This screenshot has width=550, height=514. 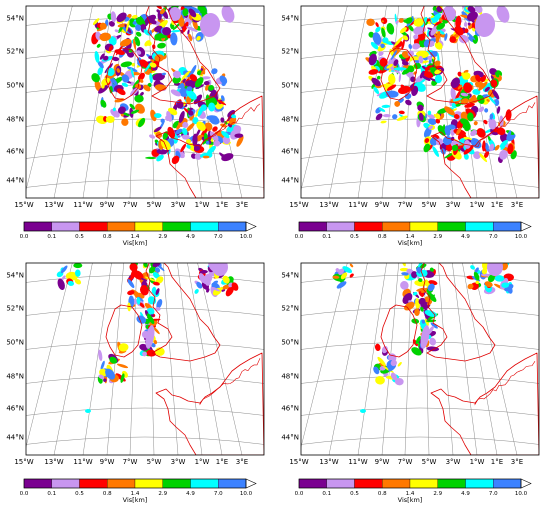 What do you see at coordinates (79, 494) in the screenshot?
I see `colorbar-tick-label: 0.5` at bounding box center [79, 494].